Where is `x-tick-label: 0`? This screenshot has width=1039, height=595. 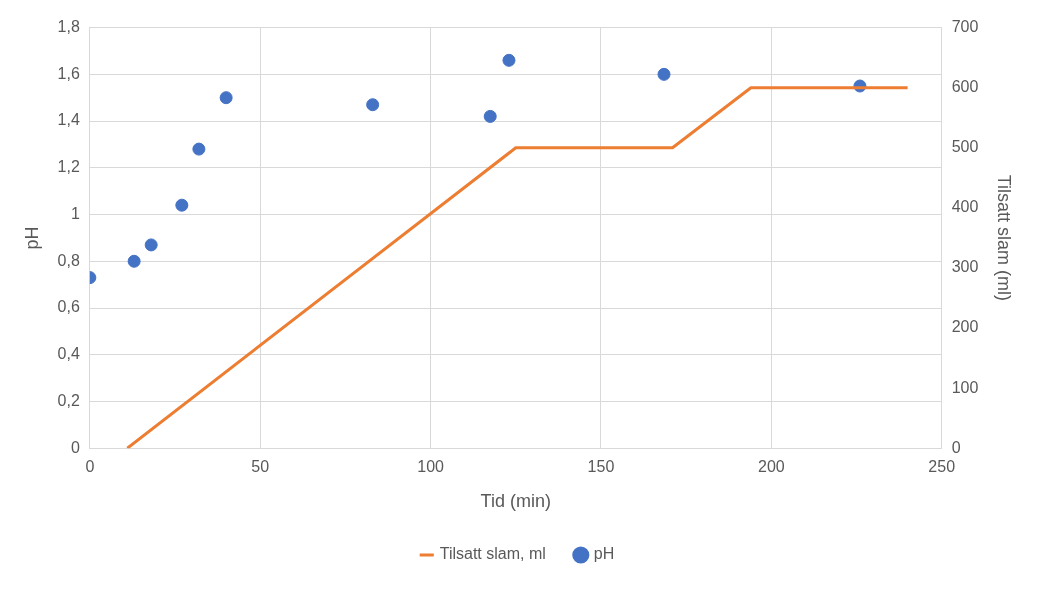
x-tick-label: 0 is located at coordinates (90, 467).